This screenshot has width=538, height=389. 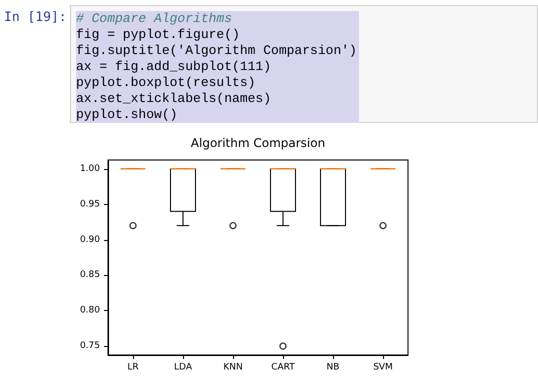 I want to click on y-tick-label: 0.75, so click(x=90, y=346).